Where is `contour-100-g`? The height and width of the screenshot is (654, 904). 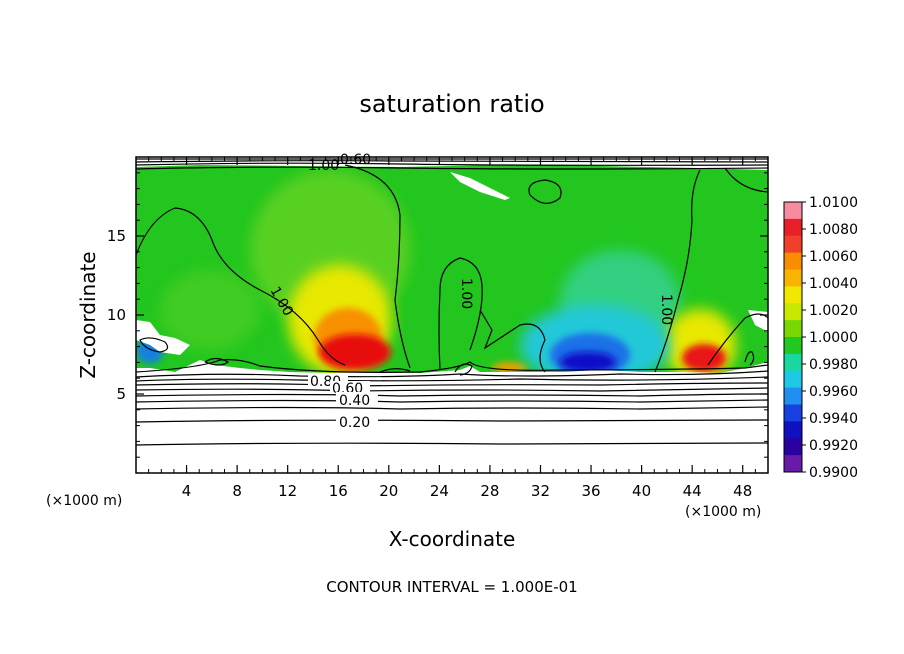 contour-100-g is located at coordinates (545, 191).